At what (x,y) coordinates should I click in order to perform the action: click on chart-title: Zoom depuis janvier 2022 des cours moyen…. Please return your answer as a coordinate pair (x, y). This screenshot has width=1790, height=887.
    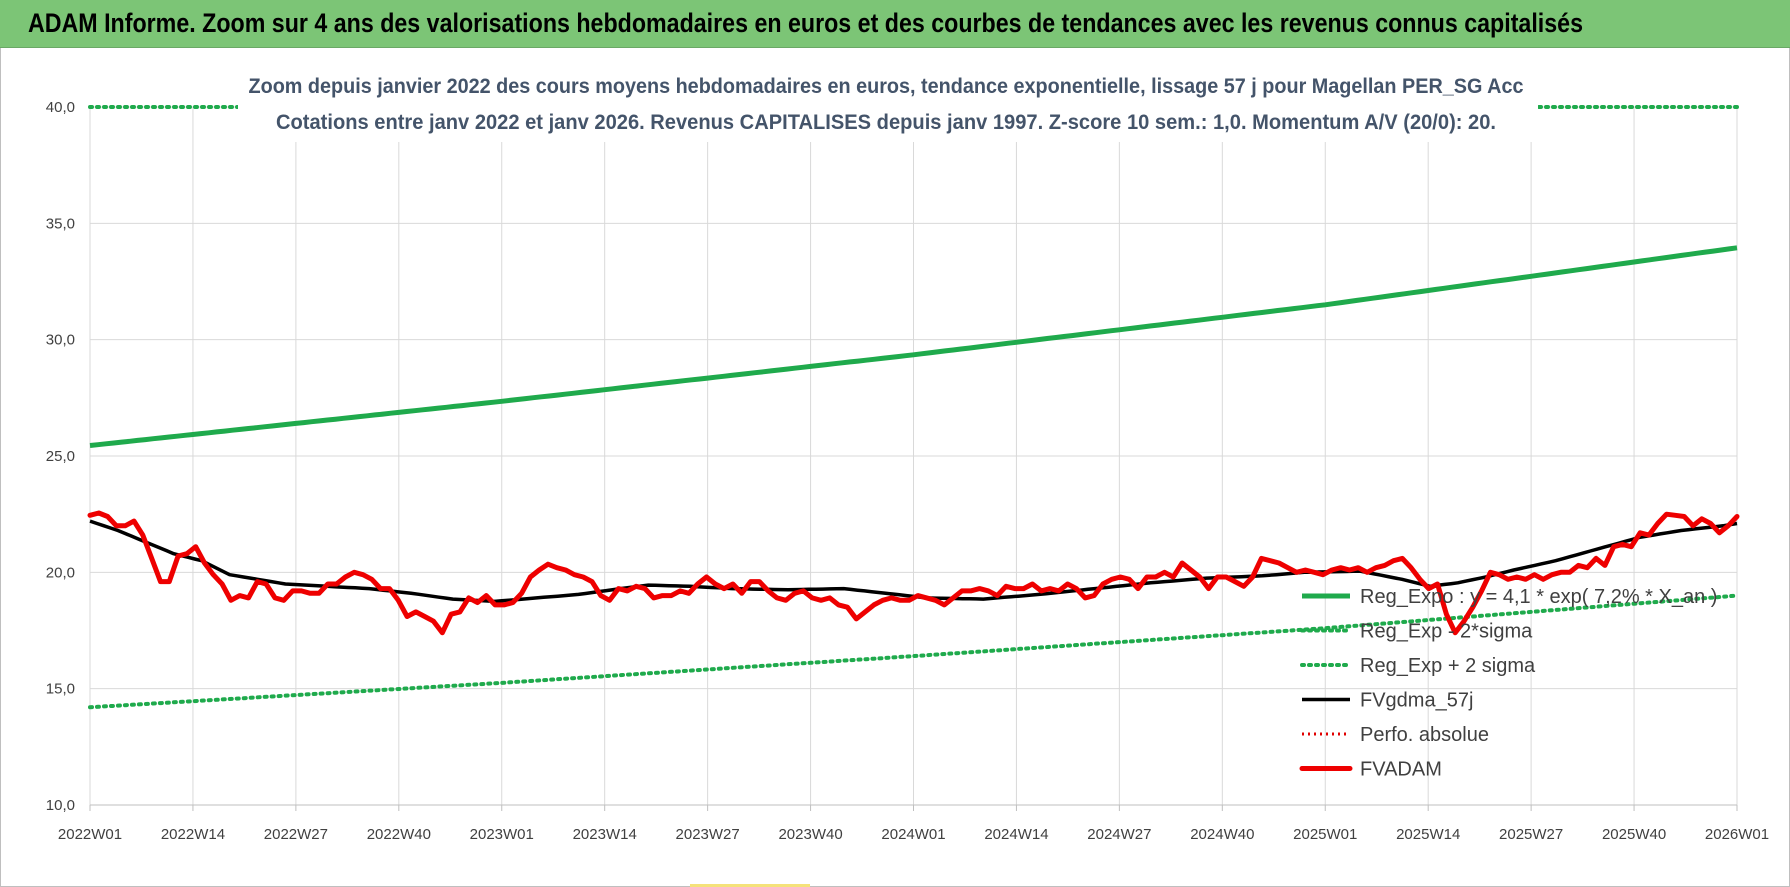
    Looking at the image, I should click on (888, 104).